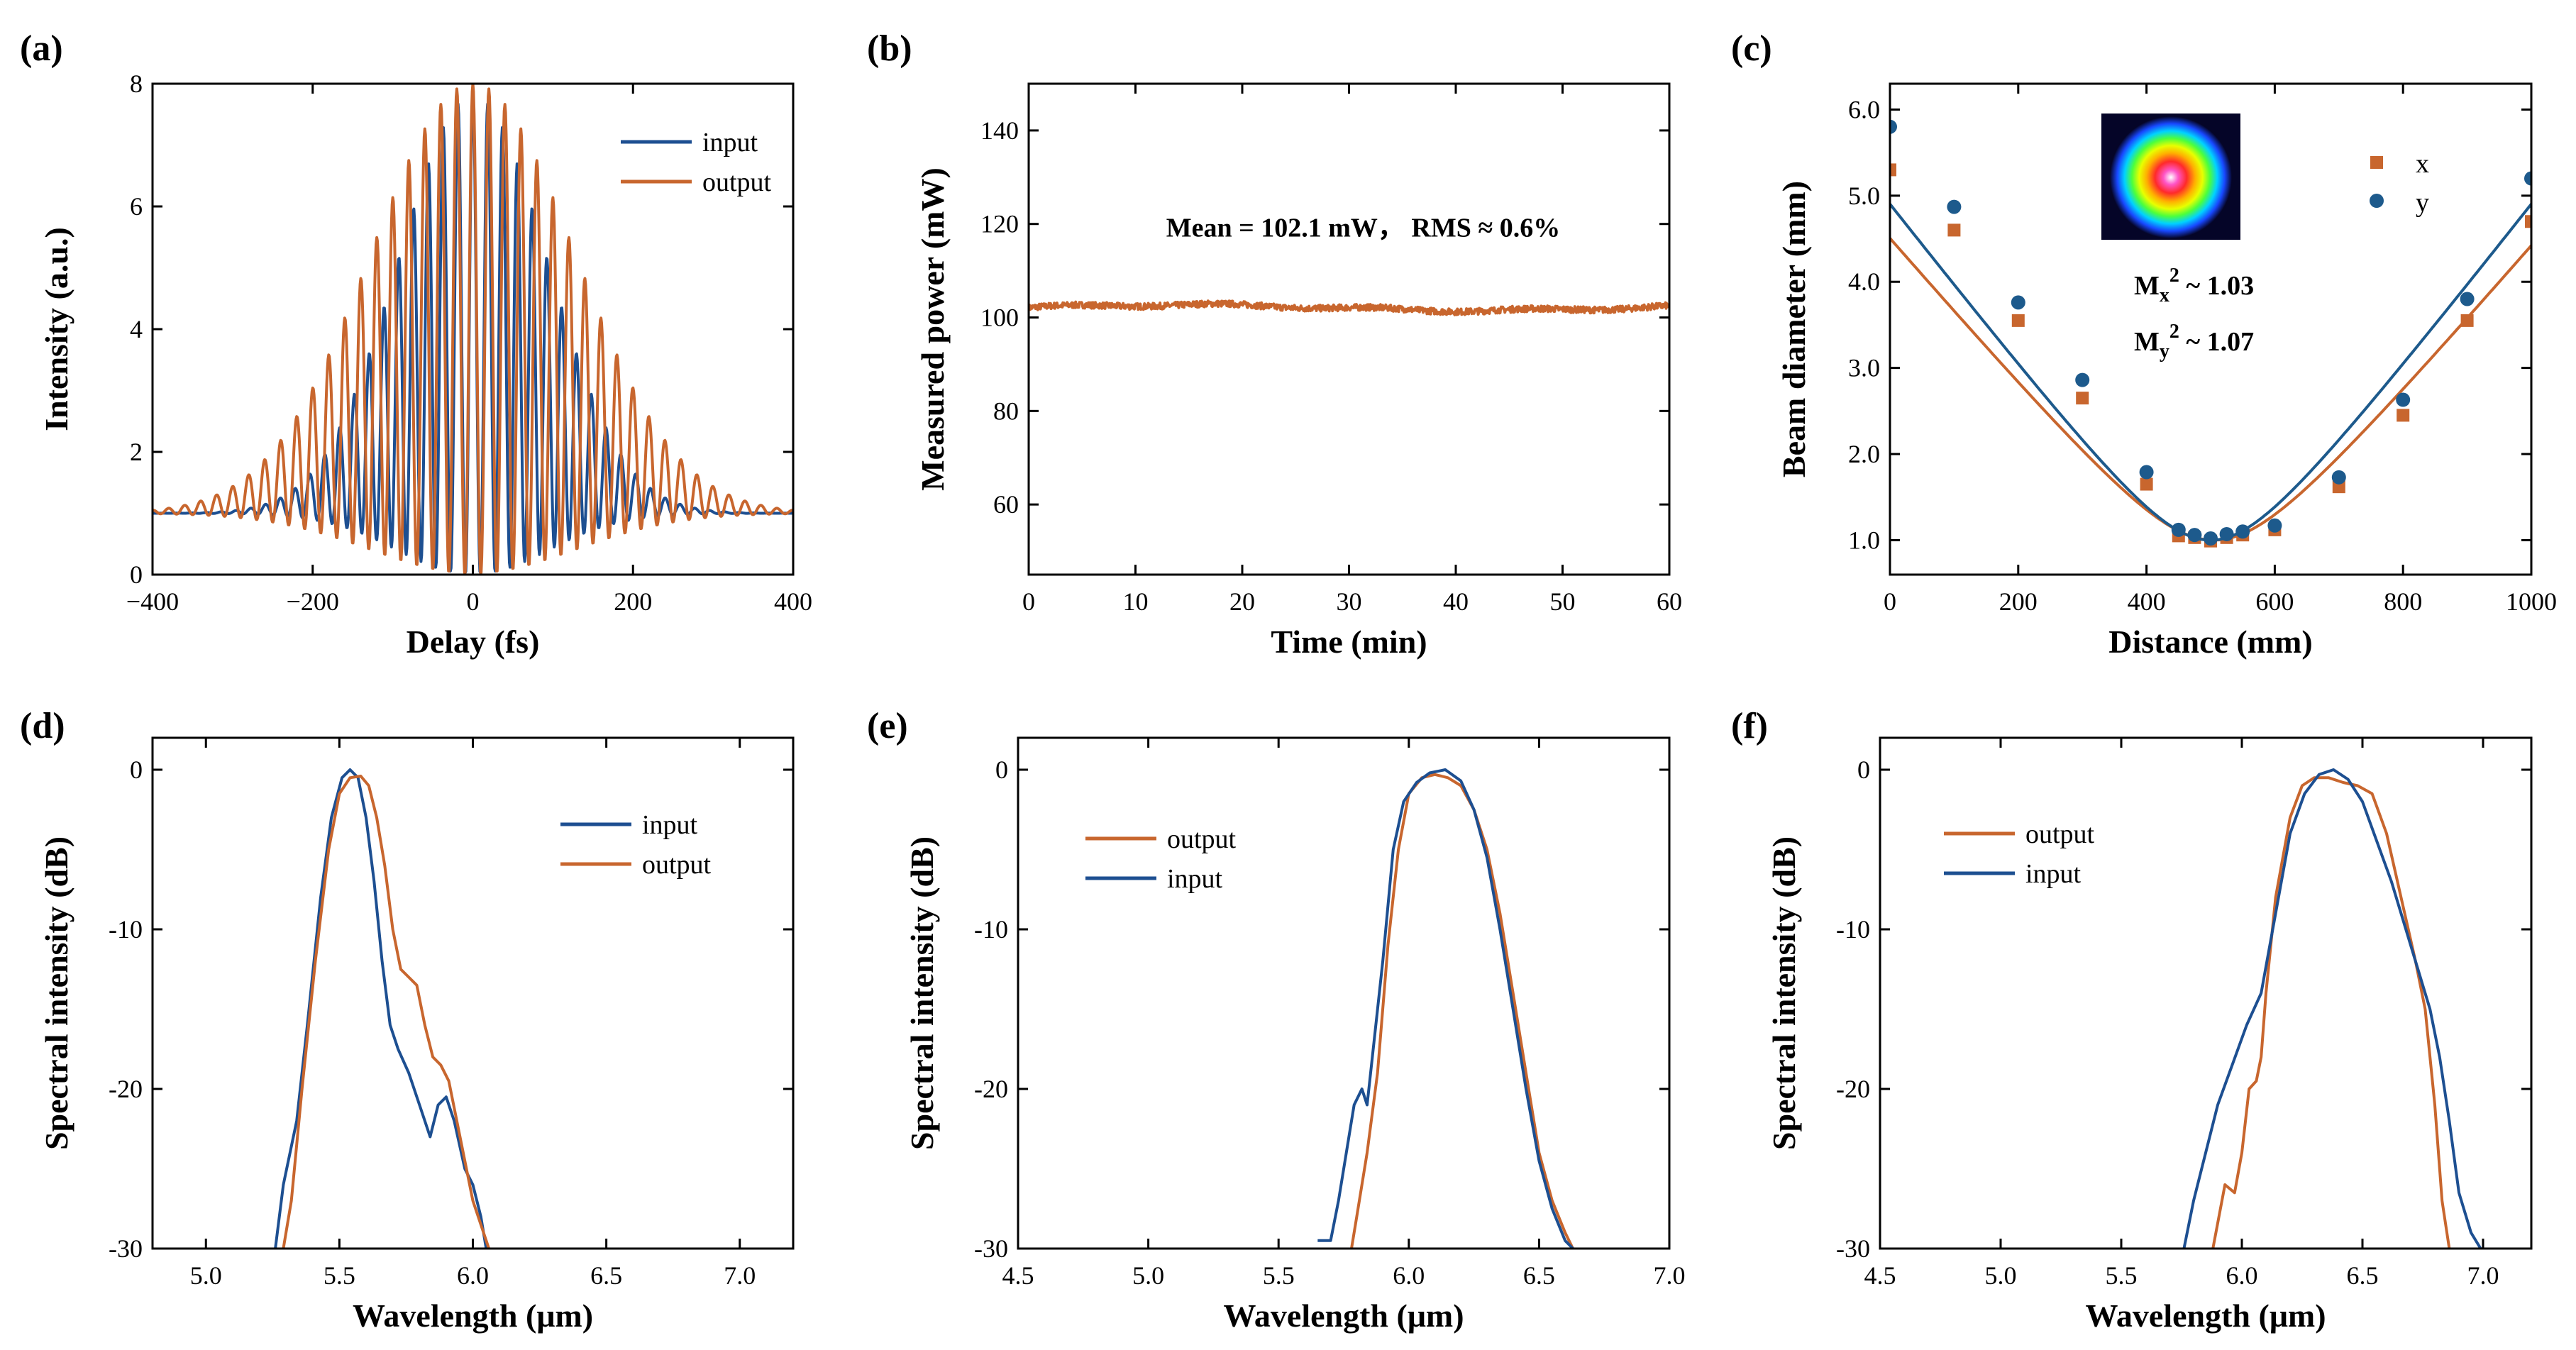  What do you see at coordinates (1864, 109) in the screenshot?
I see `y-tick-label: 6.0` at bounding box center [1864, 109].